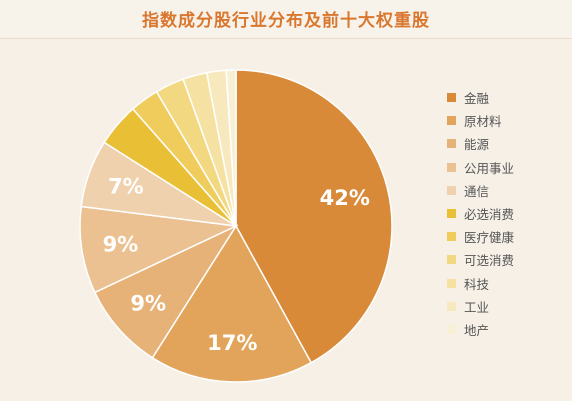  I want to click on legend-item-8: 科技, so click(507, 283).